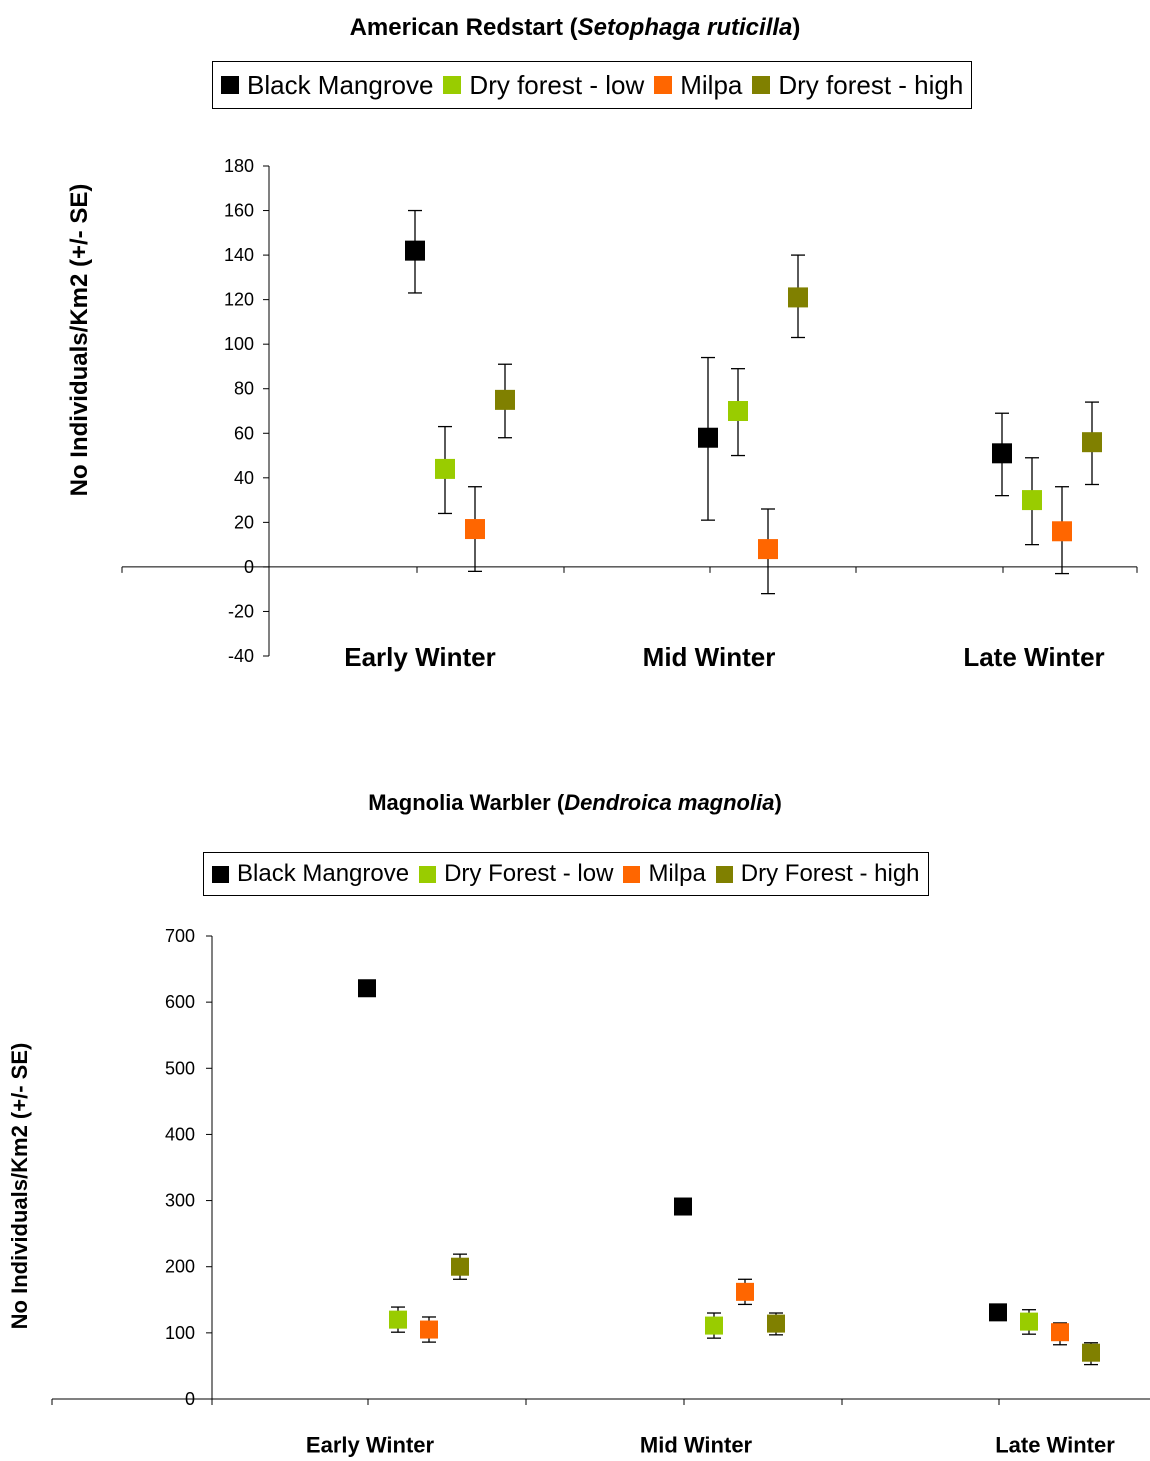  I want to click on legend-item: Dry Forest - low, so click(516, 874).